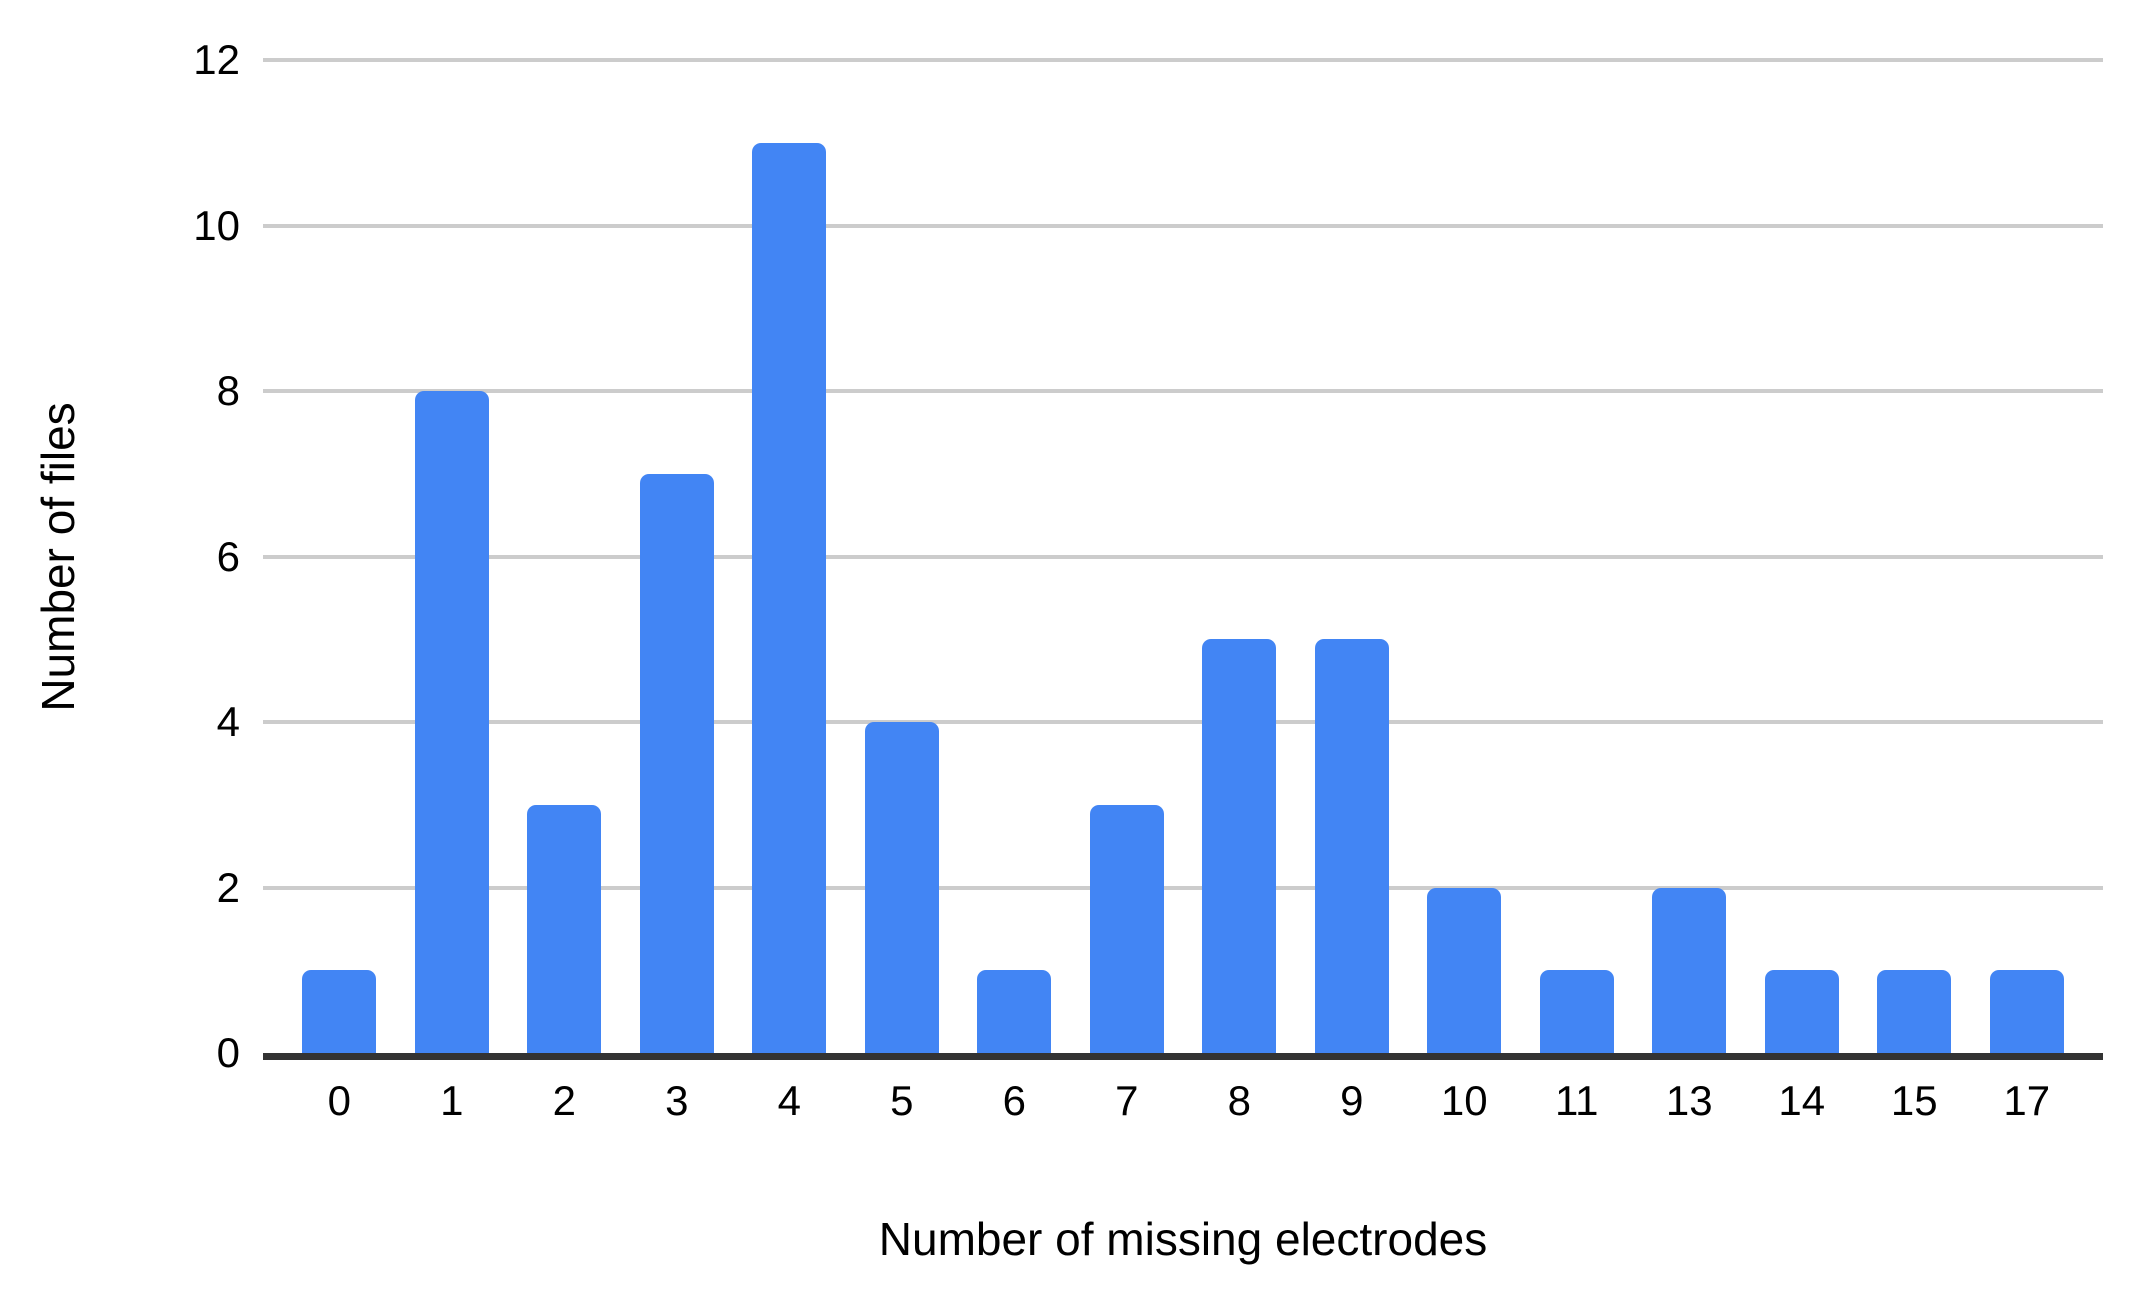 This screenshot has height=1295, width=2135. I want to click on x-tick-label: 2, so click(564, 1100).